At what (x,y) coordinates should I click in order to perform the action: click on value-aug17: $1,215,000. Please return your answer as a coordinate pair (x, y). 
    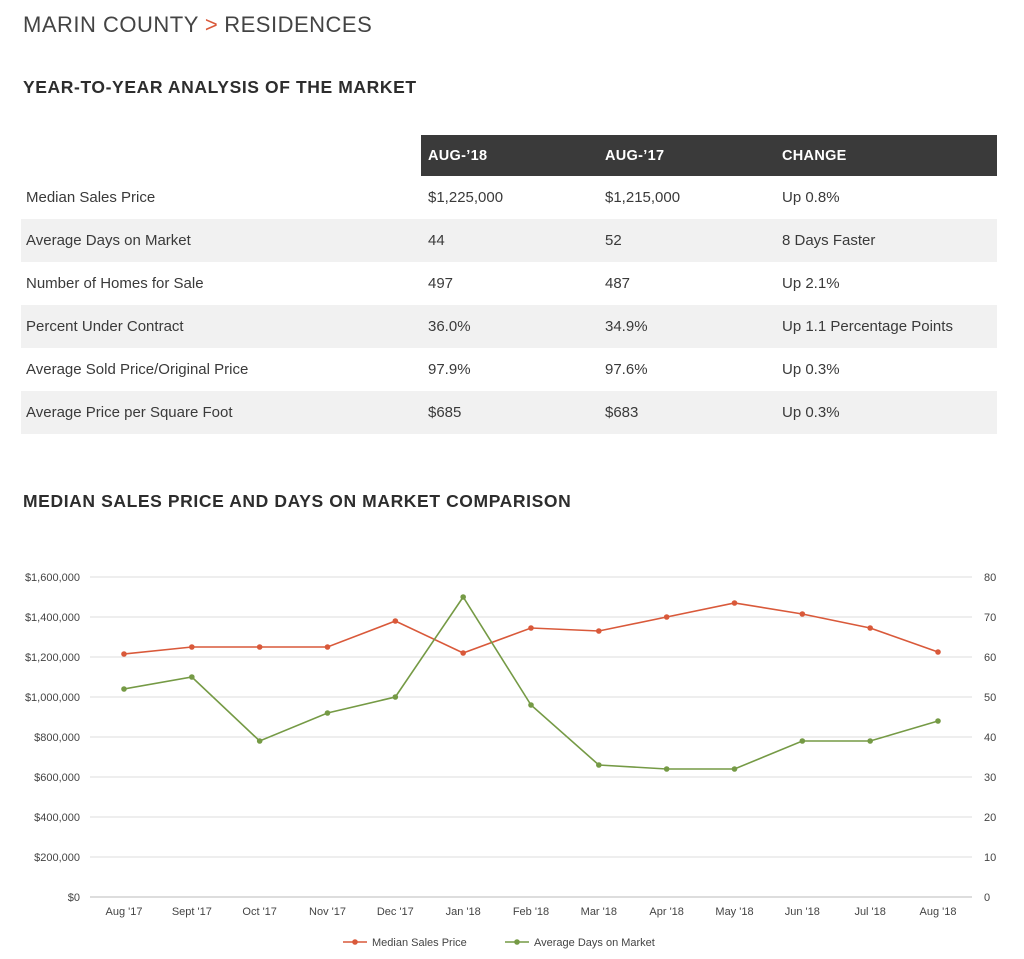
    Looking at the image, I should click on (643, 197).